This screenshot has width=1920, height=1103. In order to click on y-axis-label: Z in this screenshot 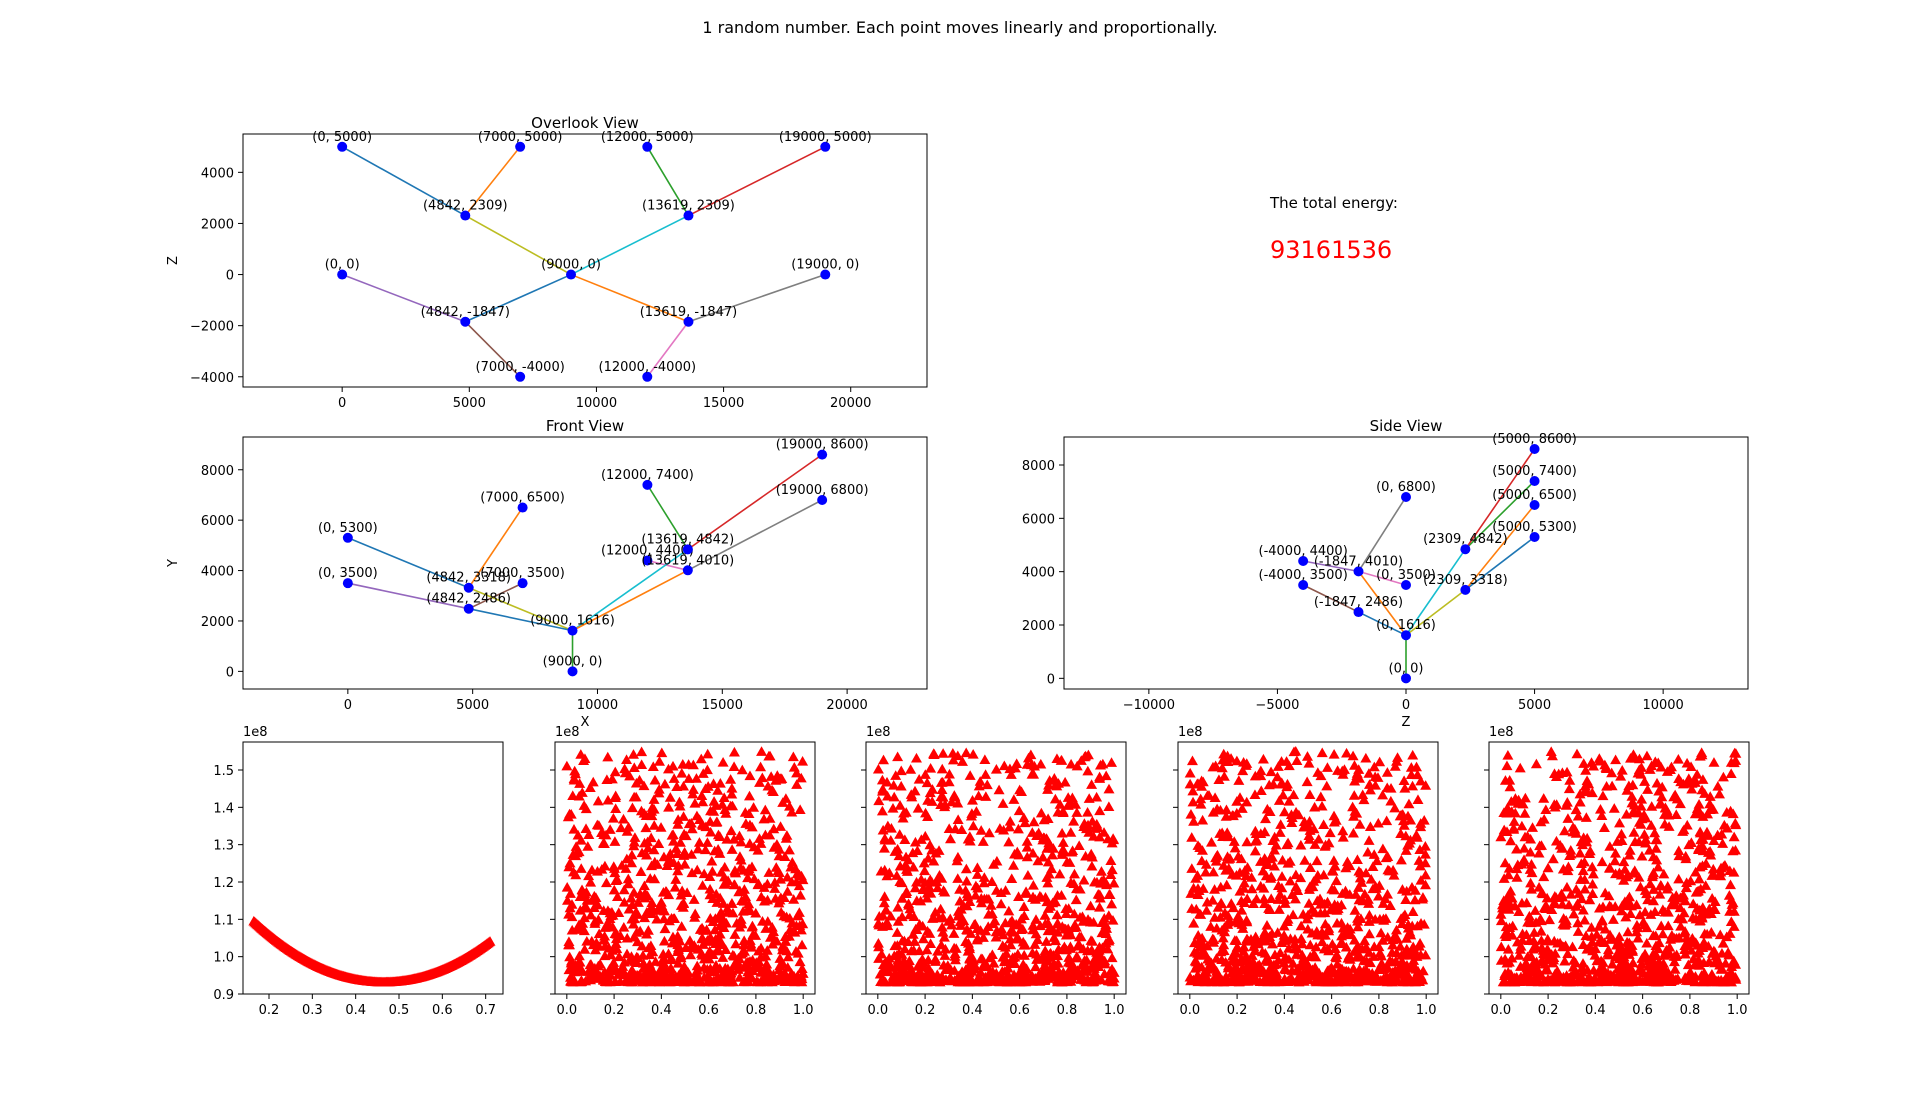, I will do `click(173, 260)`.